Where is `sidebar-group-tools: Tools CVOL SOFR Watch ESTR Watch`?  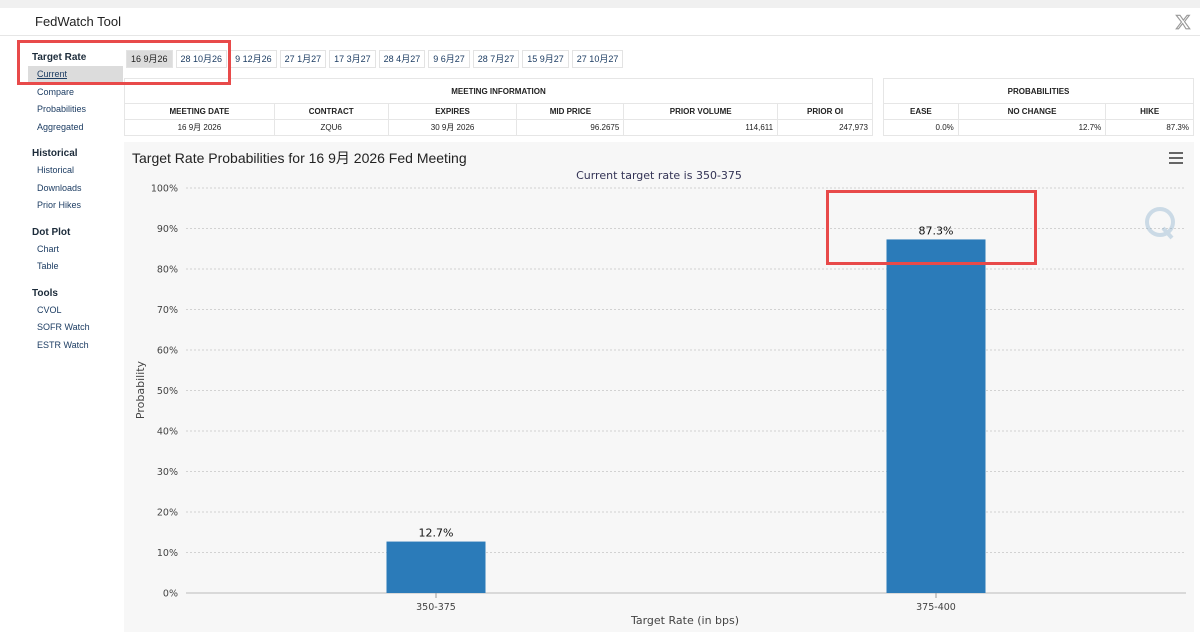 sidebar-group-tools: Tools CVOL SOFR Watch ESTR Watch is located at coordinates (75, 321).